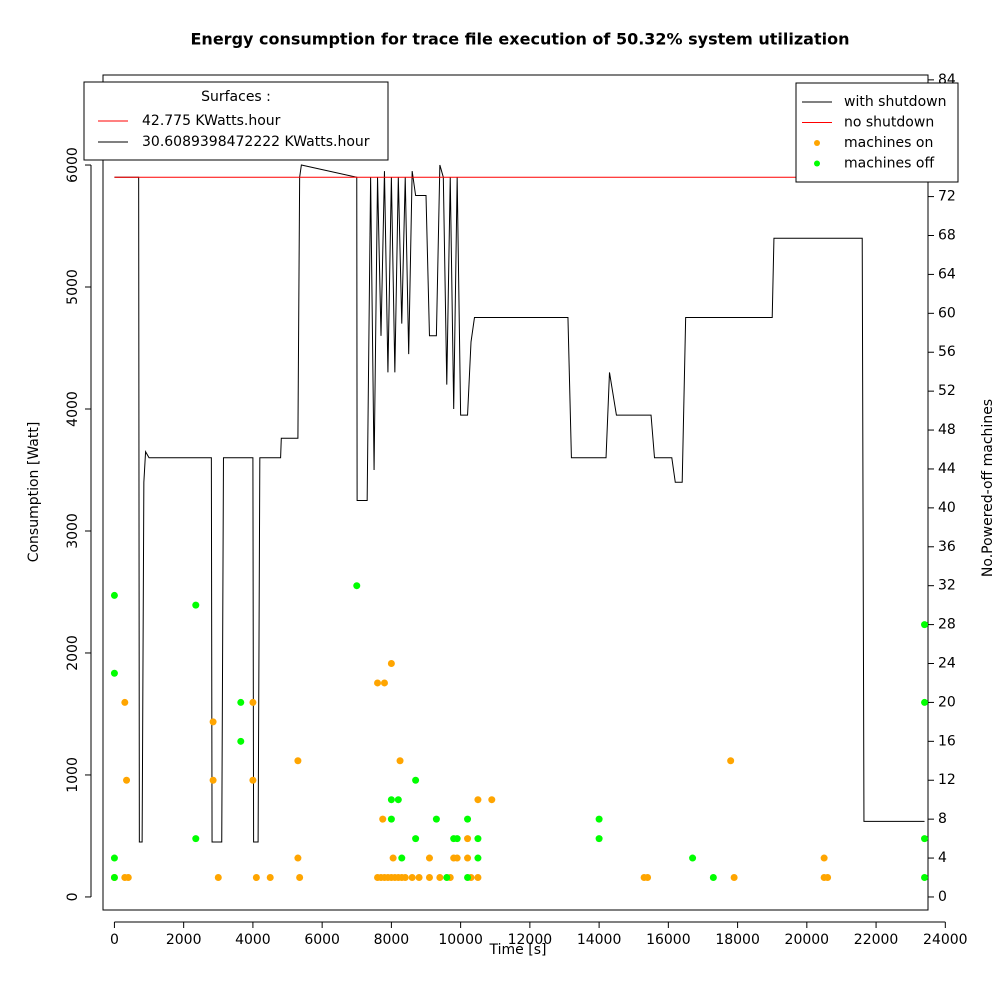 Image resolution: width=1000 pixels, height=1004 pixels. What do you see at coordinates (947, 702) in the screenshot?
I see `y2-tick-label: 20` at bounding box center [947, 702].